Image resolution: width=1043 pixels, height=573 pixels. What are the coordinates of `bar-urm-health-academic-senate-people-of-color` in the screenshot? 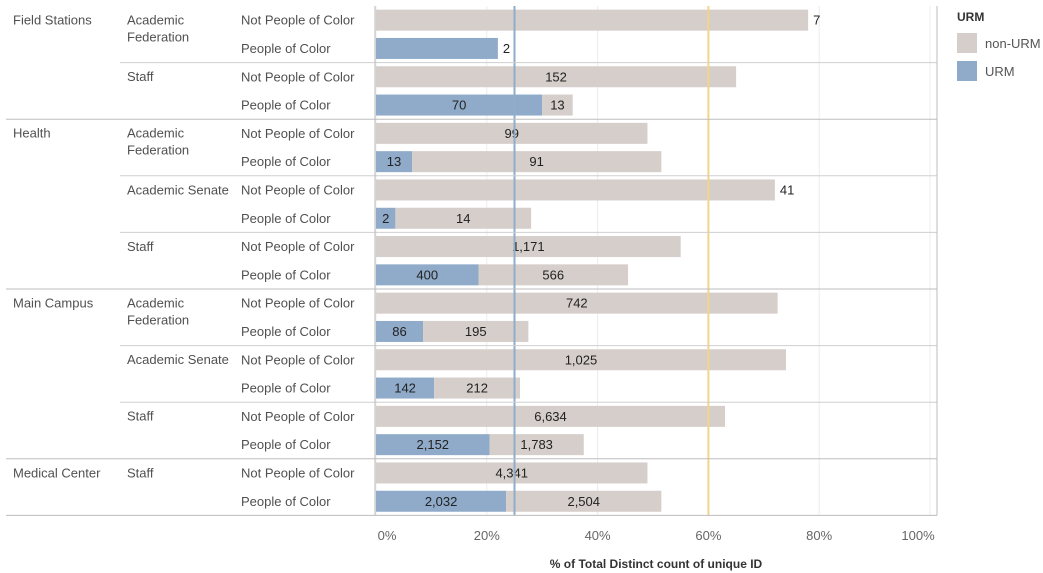 It's located at (386, 218).